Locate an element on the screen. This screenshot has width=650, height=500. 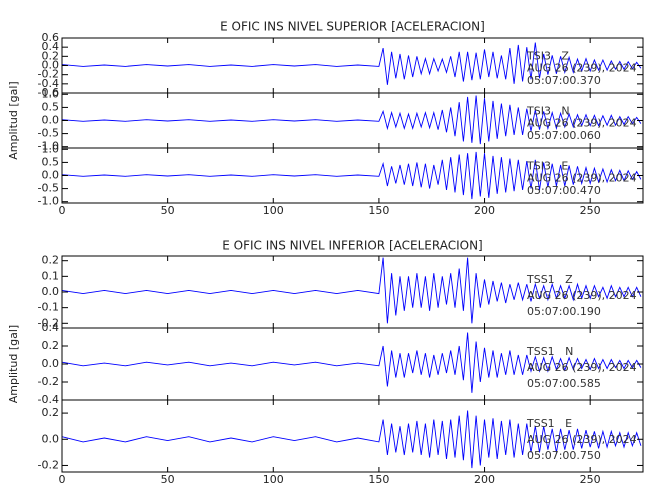
y-tick-label: -0.6 is located at coordinates (48, 92).